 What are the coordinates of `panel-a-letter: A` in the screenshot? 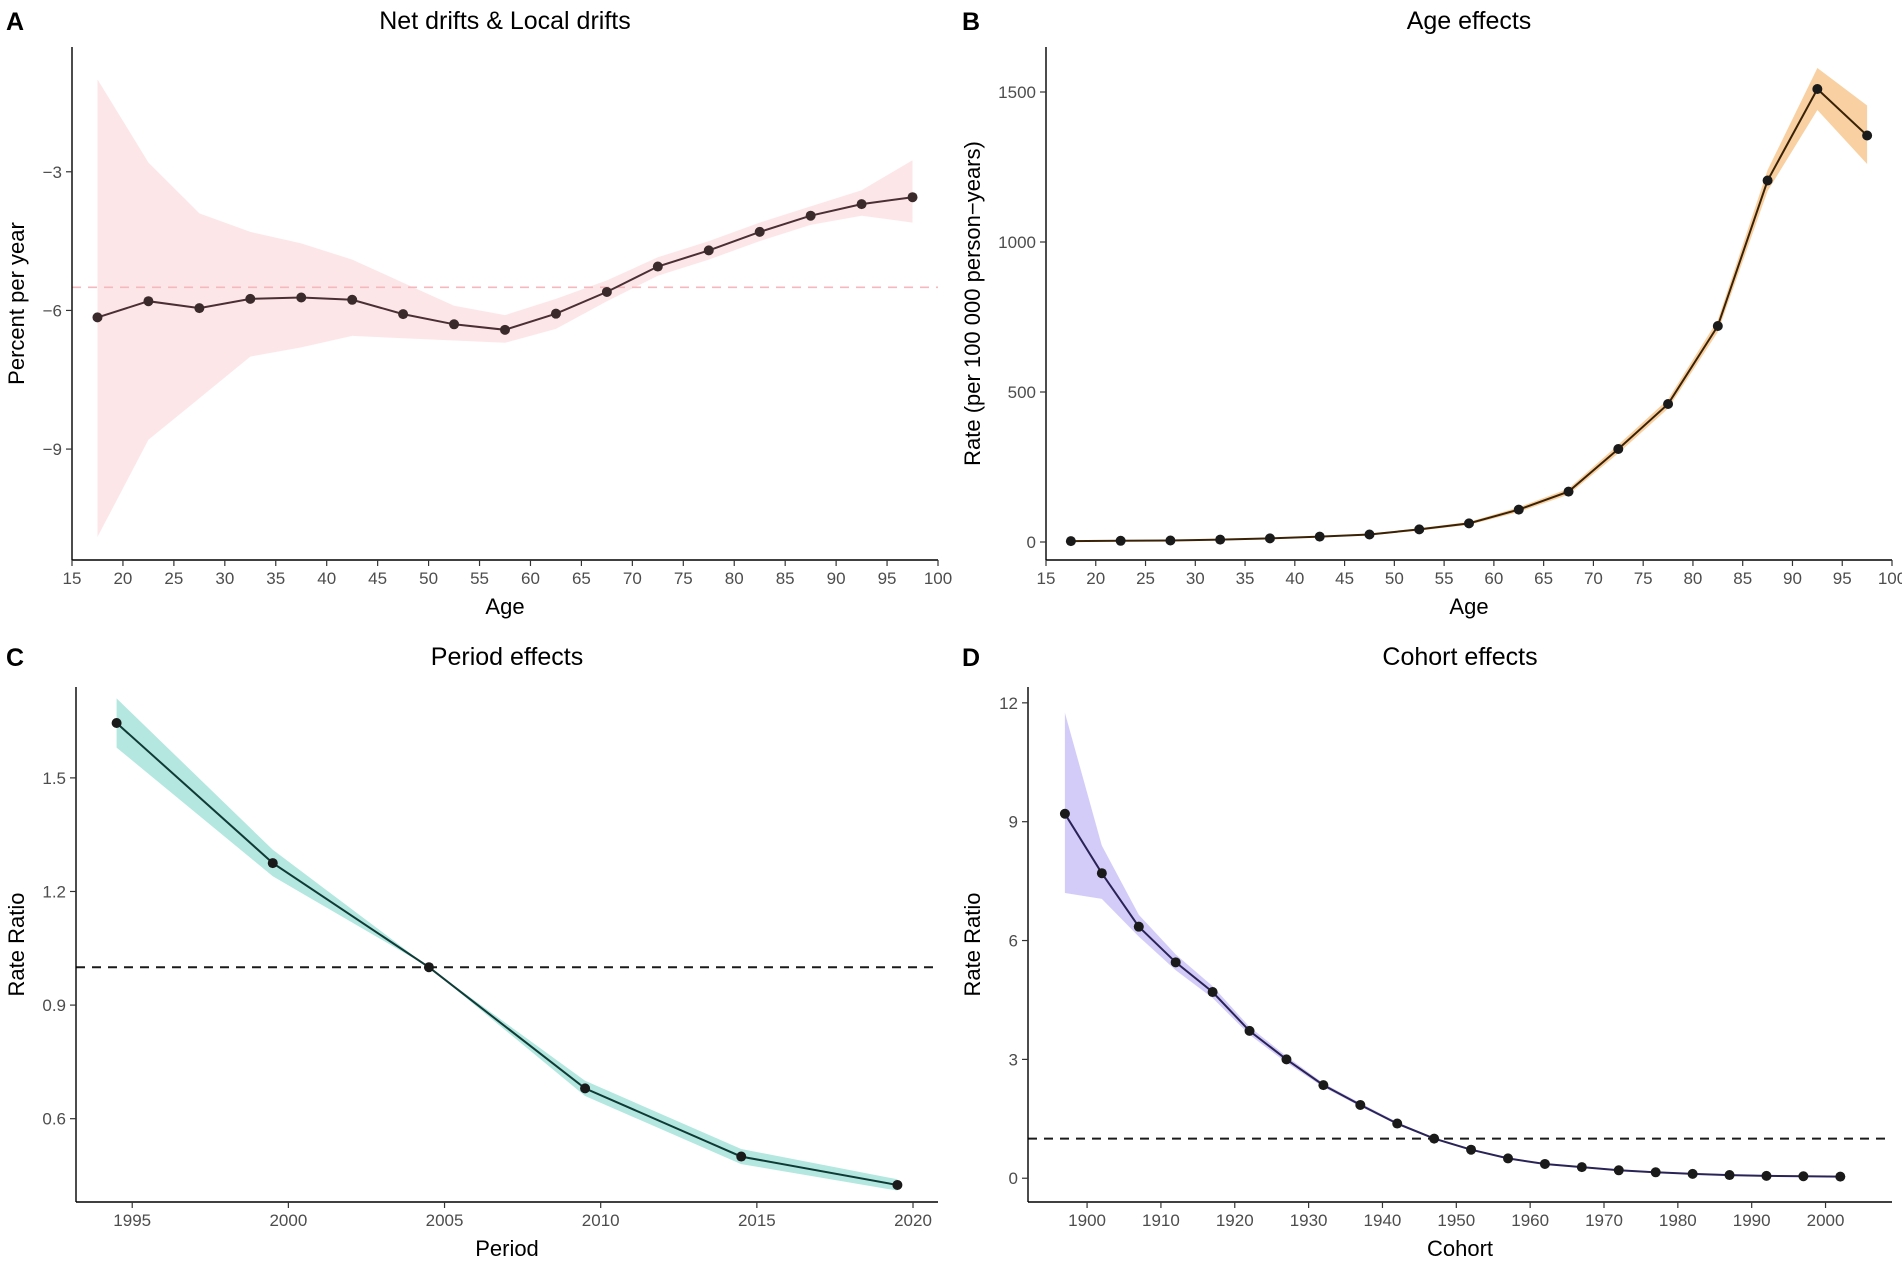 It's located at (15, 22).